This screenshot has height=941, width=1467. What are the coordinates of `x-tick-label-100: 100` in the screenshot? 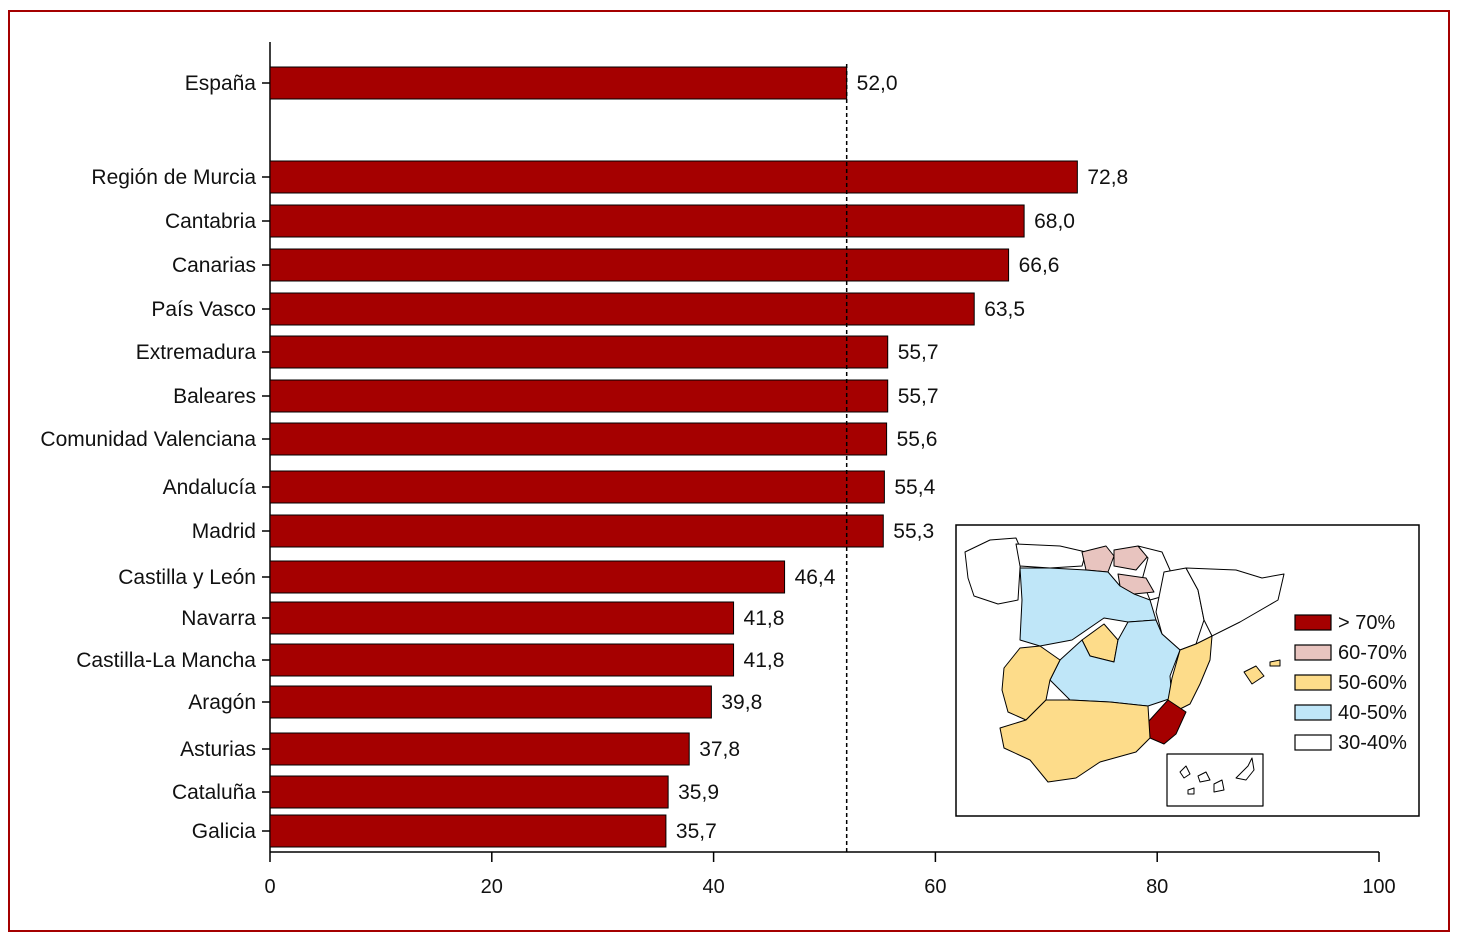 It's located at (1378, 887).